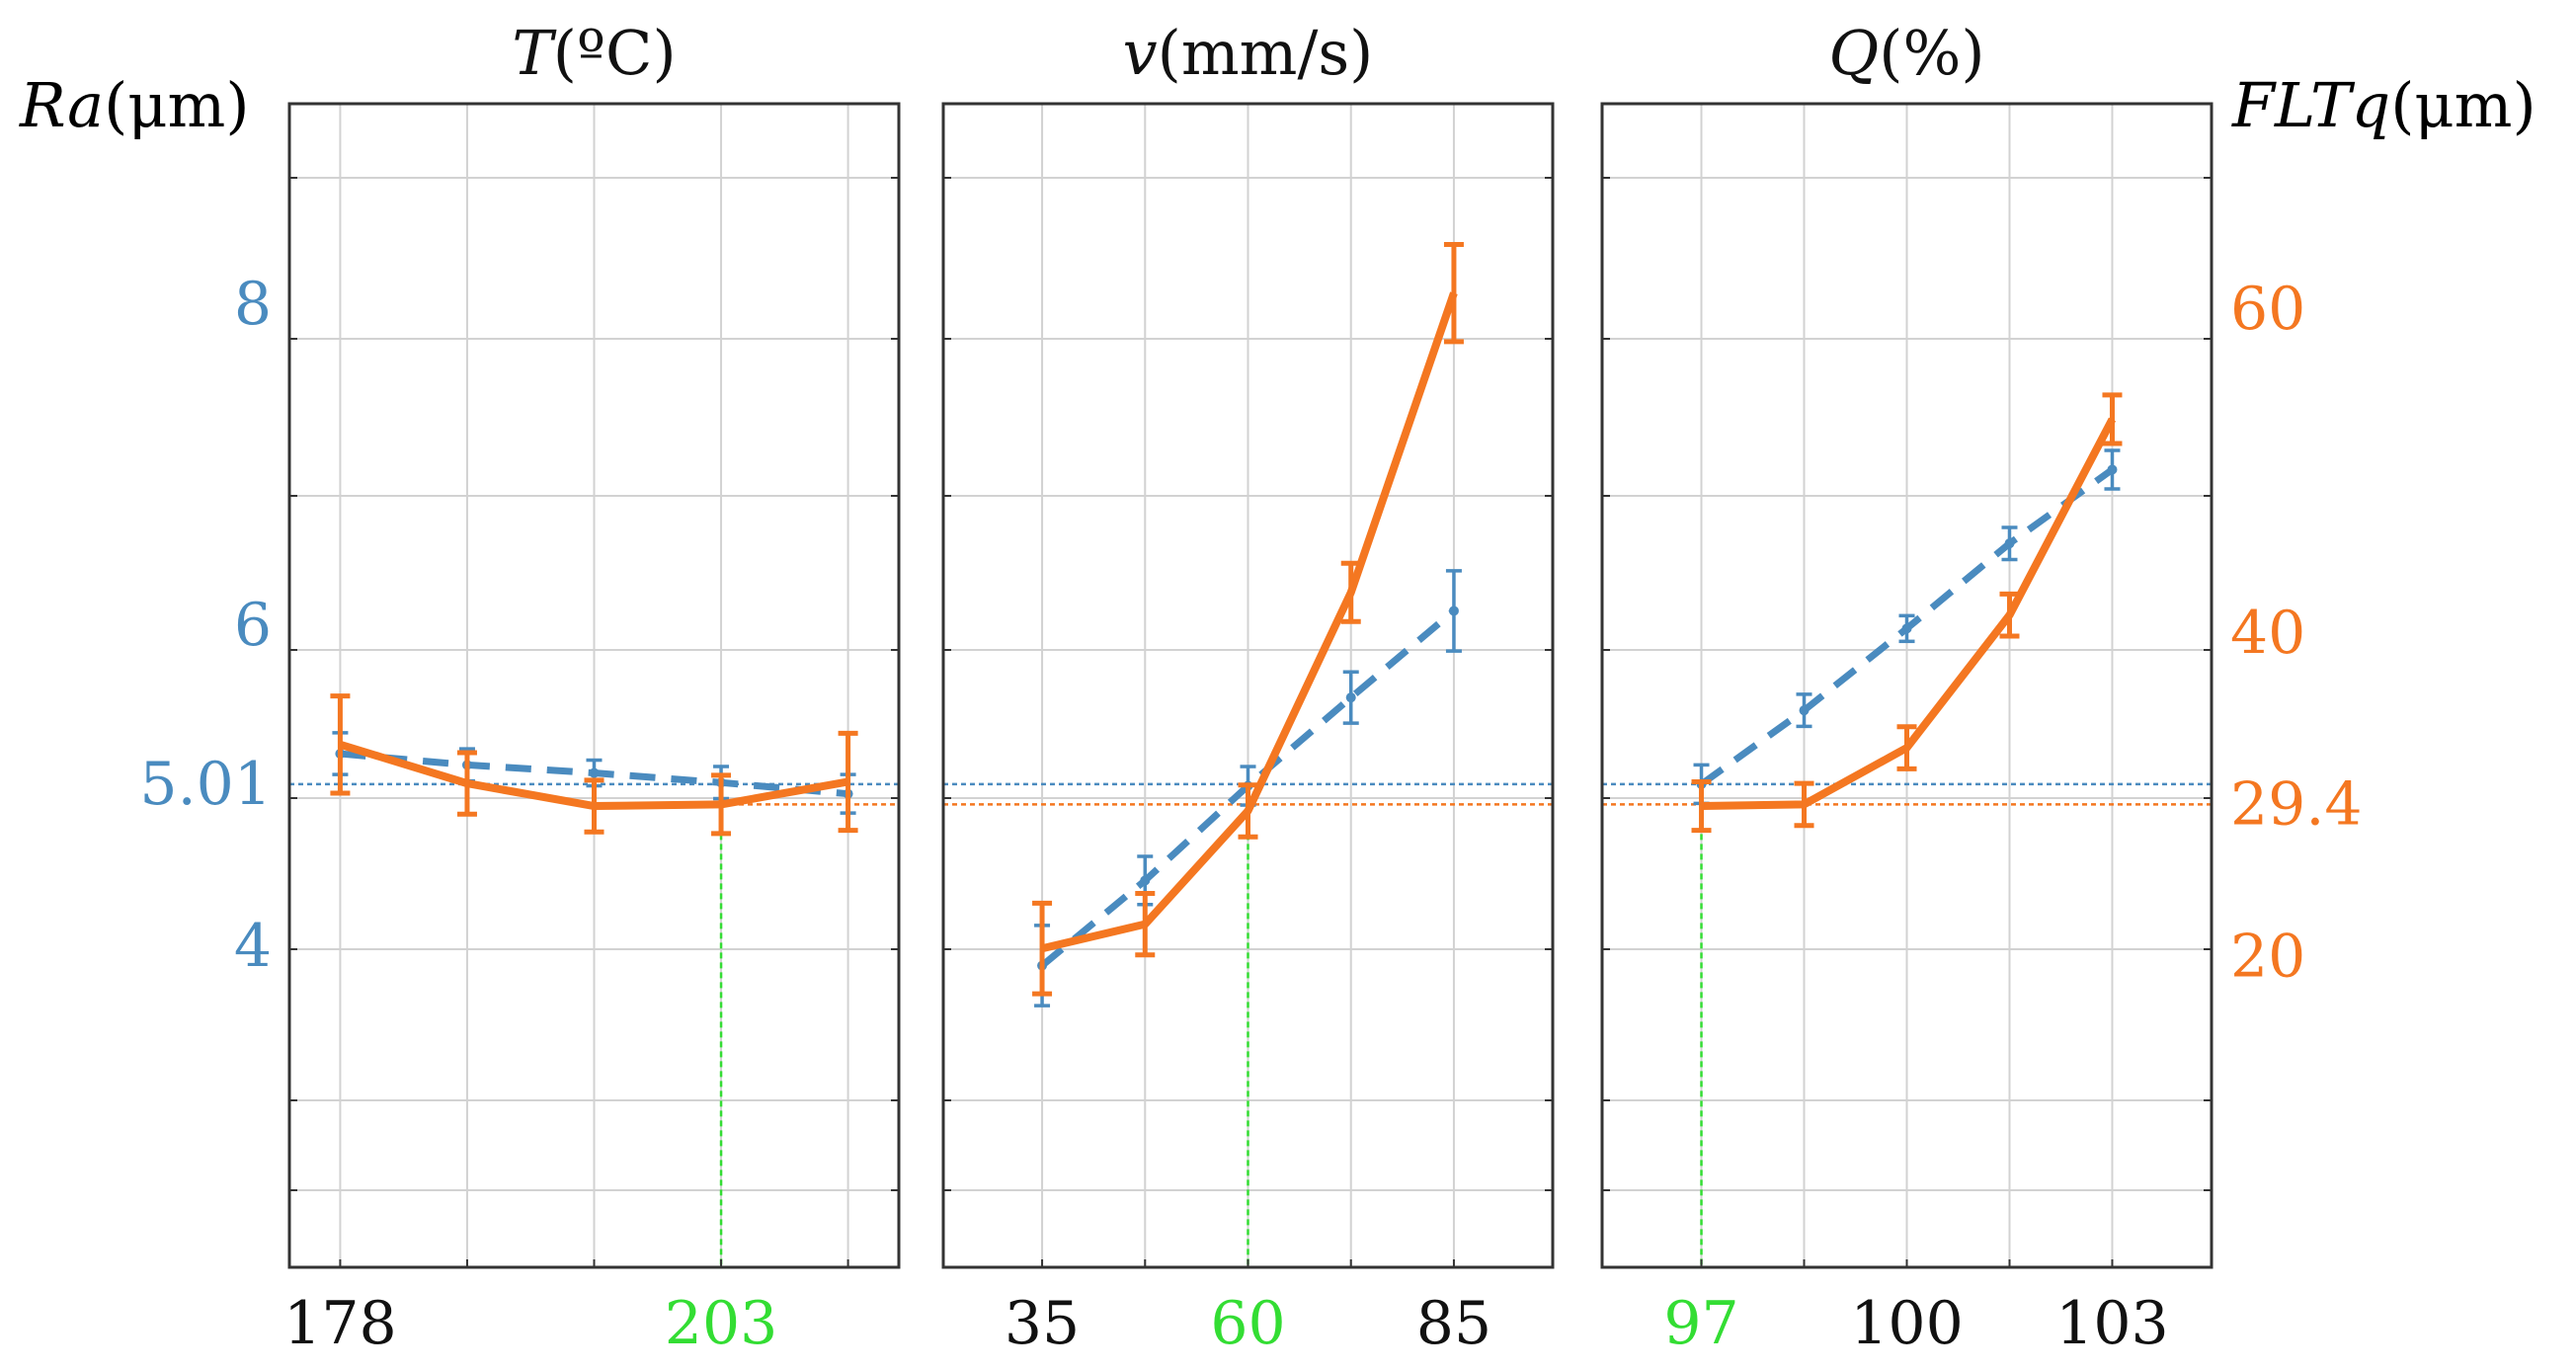 This screenshot has width=2576, height=1371. Describe the element at coordinates (1247, 1323) in the screenshot. I see `x-tick-label: 60` at that location.